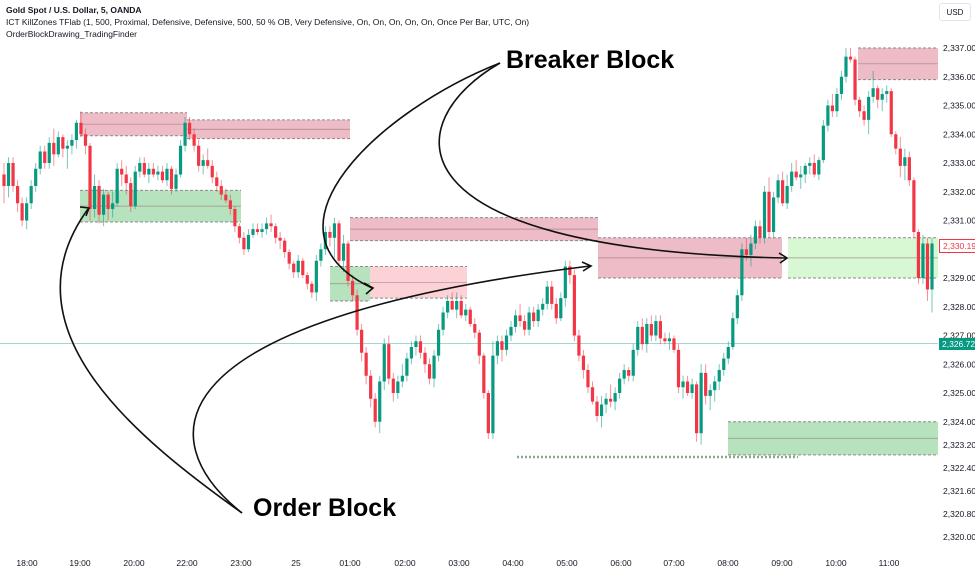  What do you see at coordinates (85, 211) in the screenshot?
I see `order-block-arrow-1-head` at bounding box center [85, 211].